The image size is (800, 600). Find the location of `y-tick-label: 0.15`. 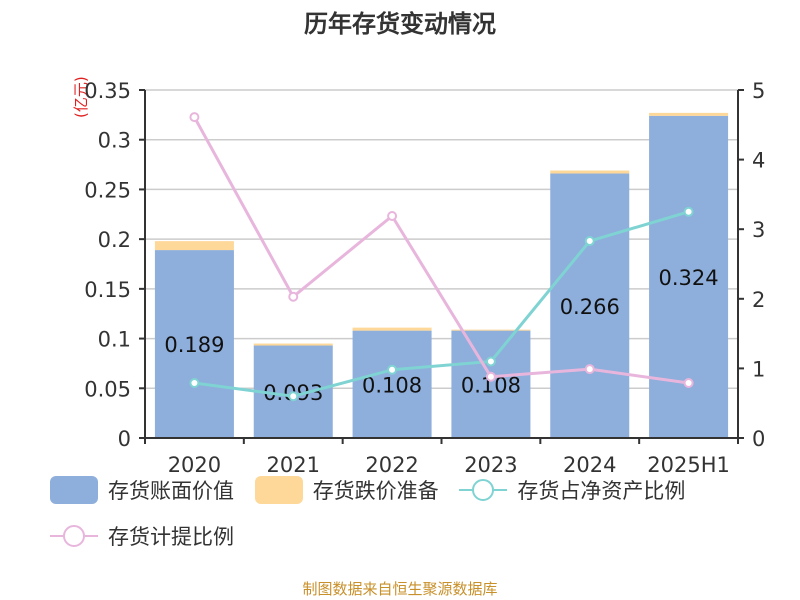

y-tick-label: 0.15 is located at coordinates (107, 290).